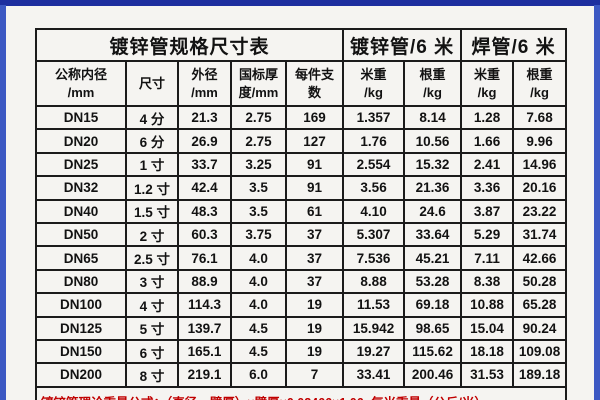  Describe the element at coordinates (258, 83) in the screenshot. I see `col-header-standard-thickness: 国标厚 度/mm` at that location.